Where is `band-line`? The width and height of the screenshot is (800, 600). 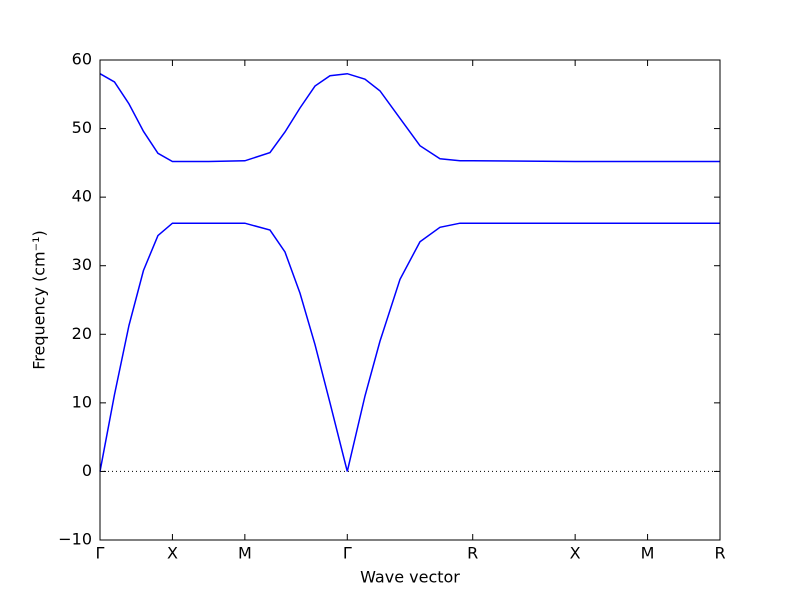
band-line is located at coordinates (409, 117).